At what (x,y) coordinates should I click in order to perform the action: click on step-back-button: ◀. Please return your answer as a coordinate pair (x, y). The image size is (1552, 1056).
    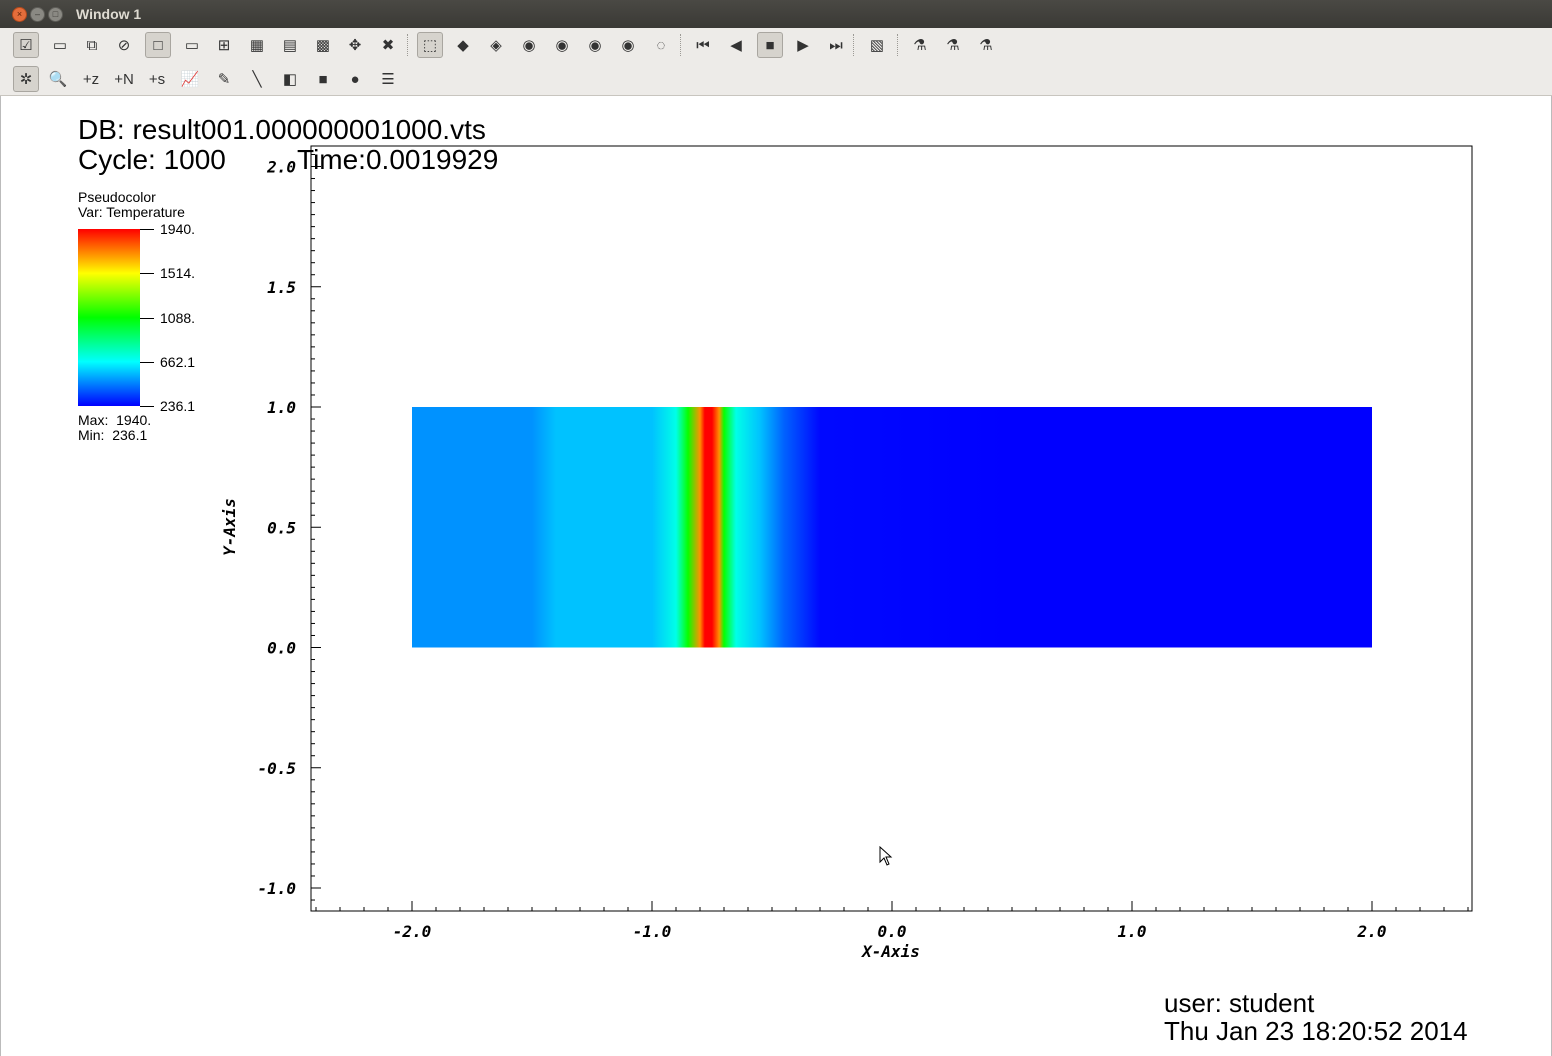
    Looking at the image, I should click on (736, 45).